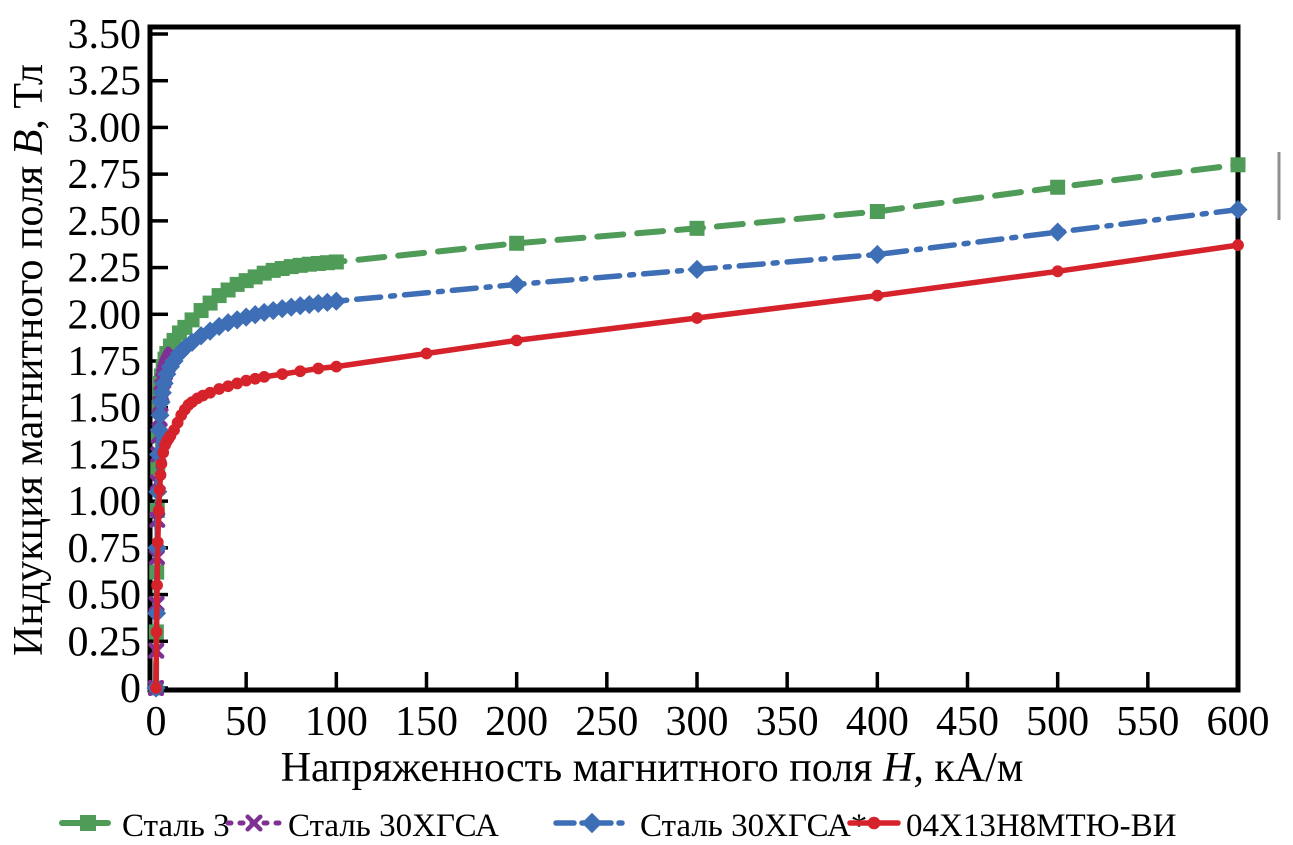 The width and height of the screenshot is (1293, 845). Describe the element at coordinates (105, 455) in the screenshot. I see `y-tick-label: 1.25` at that location.